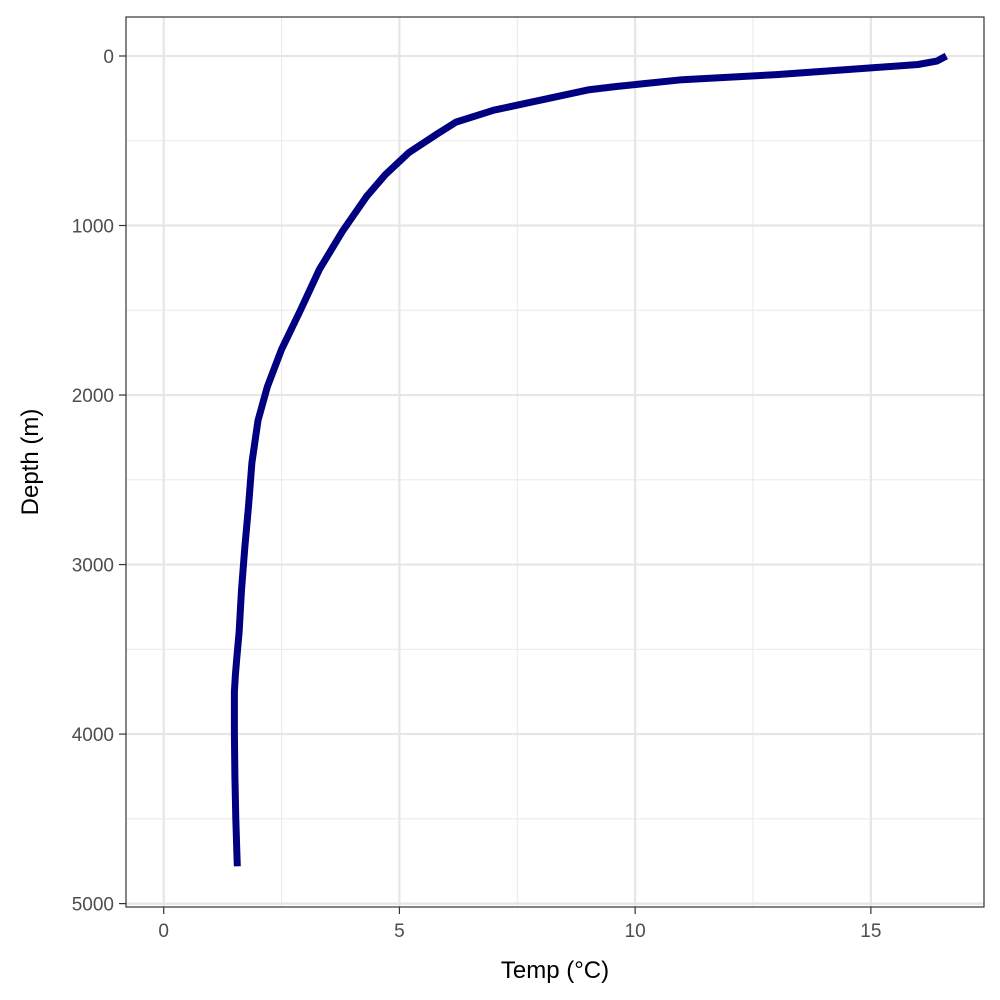 Image resolution: width=1000 pixels, height=1000 pixels. I want to click on x-tick-label: 10, so click(635, 931).